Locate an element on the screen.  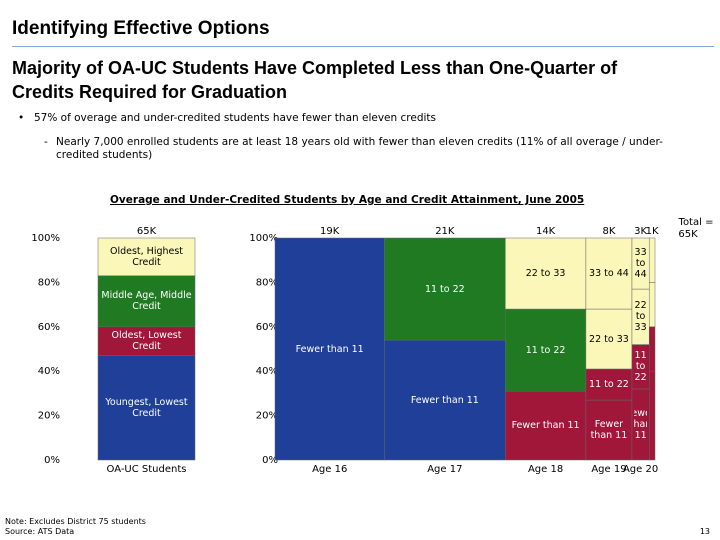
segment-label: Youngest, Lowest Credit is located at coordinates (146, 407).